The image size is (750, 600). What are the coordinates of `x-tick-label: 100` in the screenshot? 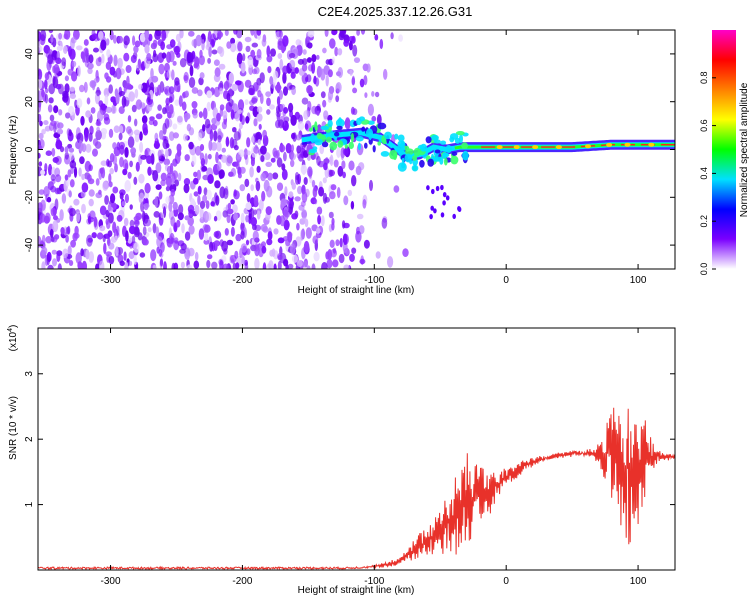 It's located at (638, 581).